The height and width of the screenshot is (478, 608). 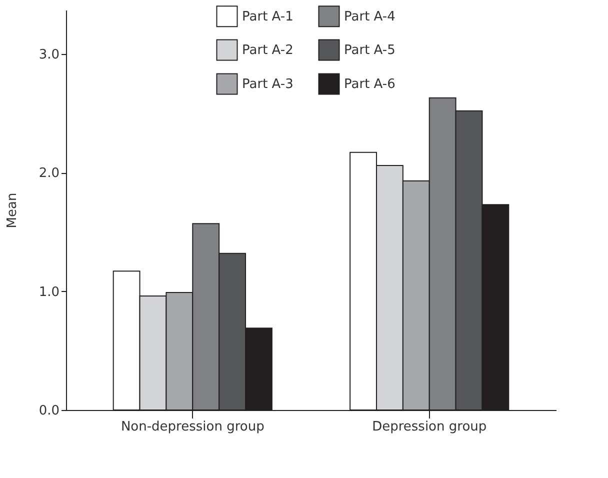 What do you see at coordinates (49, 174) in the screenshot?
I see `y-tick-label: 2.0` at bounding box center [49, 174].